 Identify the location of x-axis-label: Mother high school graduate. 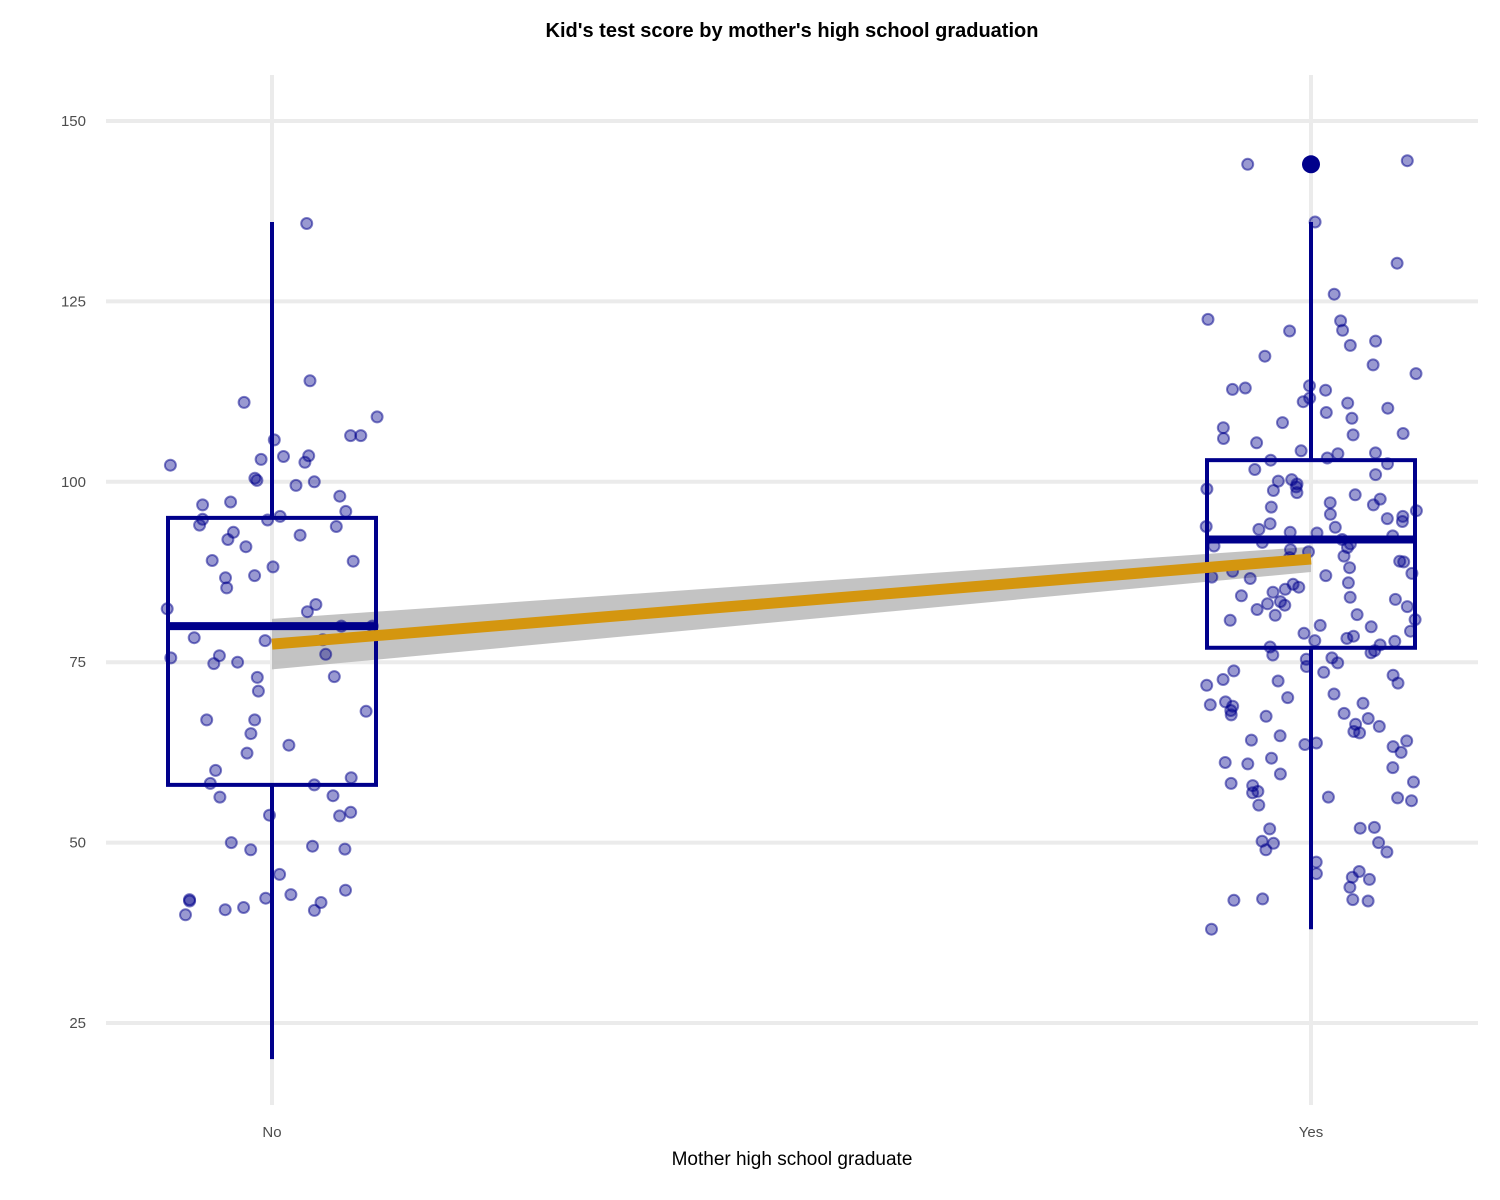
(792, 1159).